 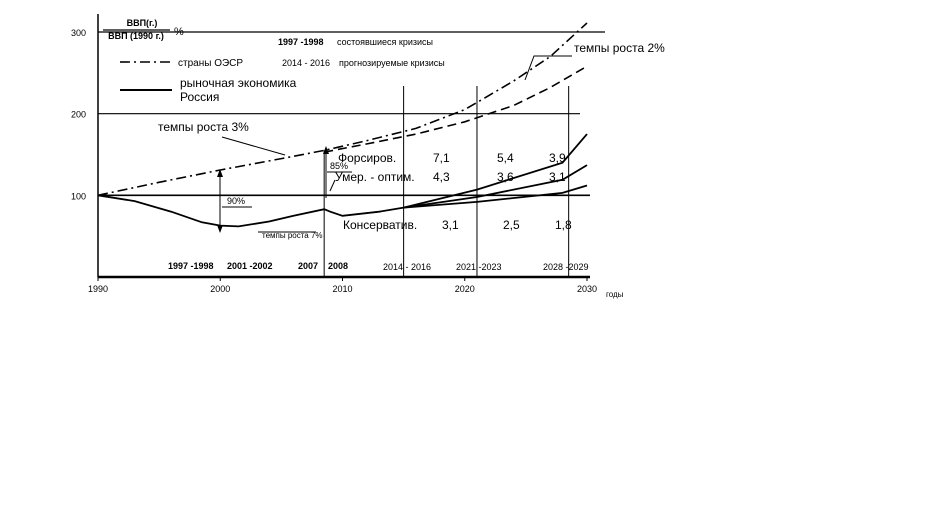 I want to click on x-tick-label: 2030, so click(x=587, y=289).